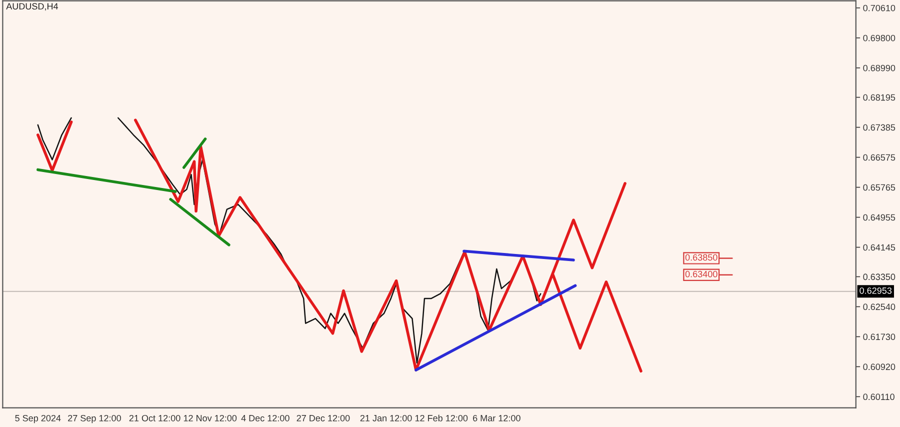 The image size is (900, 427). I want to click on y-tick-label: 0.63350, so click(879, 277).